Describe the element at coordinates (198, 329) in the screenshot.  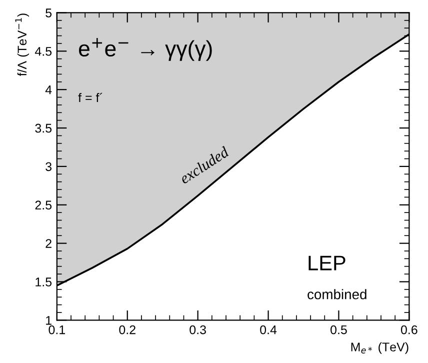
I see `x-tick-label: 0.3` at that location.